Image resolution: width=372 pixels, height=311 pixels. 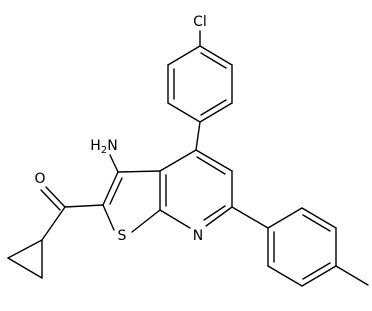 I want to click on atom-label: H2N, so click(x=103, y=147).